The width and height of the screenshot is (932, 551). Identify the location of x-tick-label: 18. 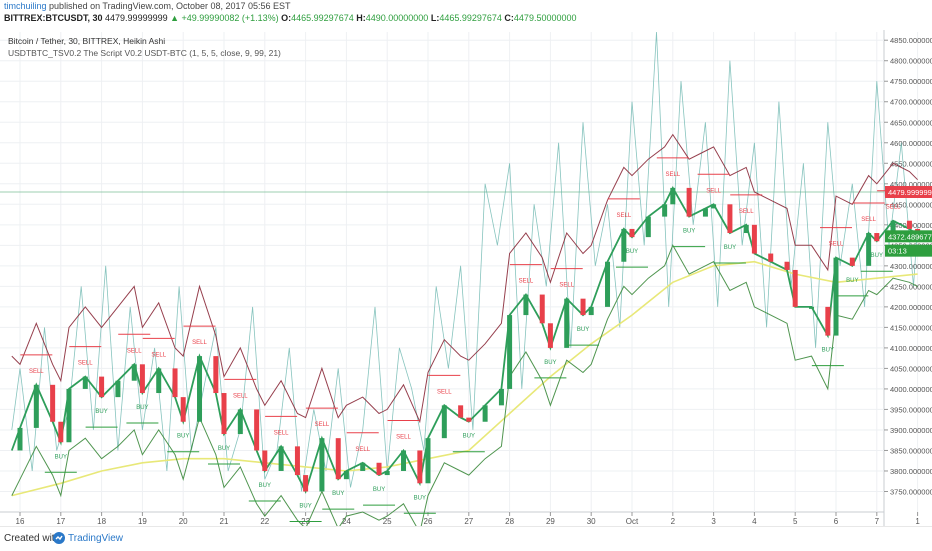
(101, 521).